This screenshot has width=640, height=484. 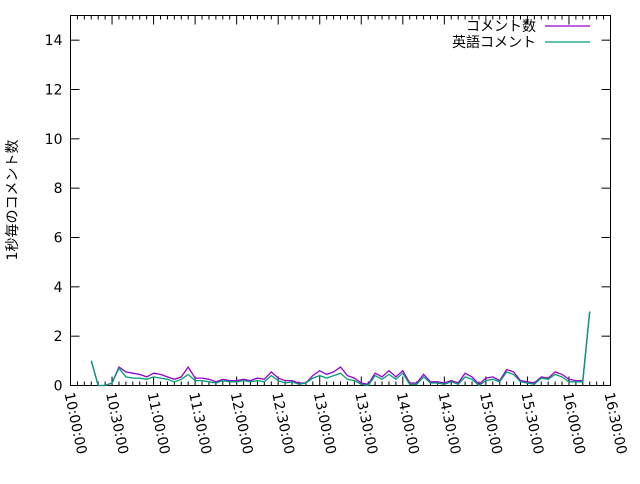 I want to click on y-tick-label: 10, so click(x=54, y=140).